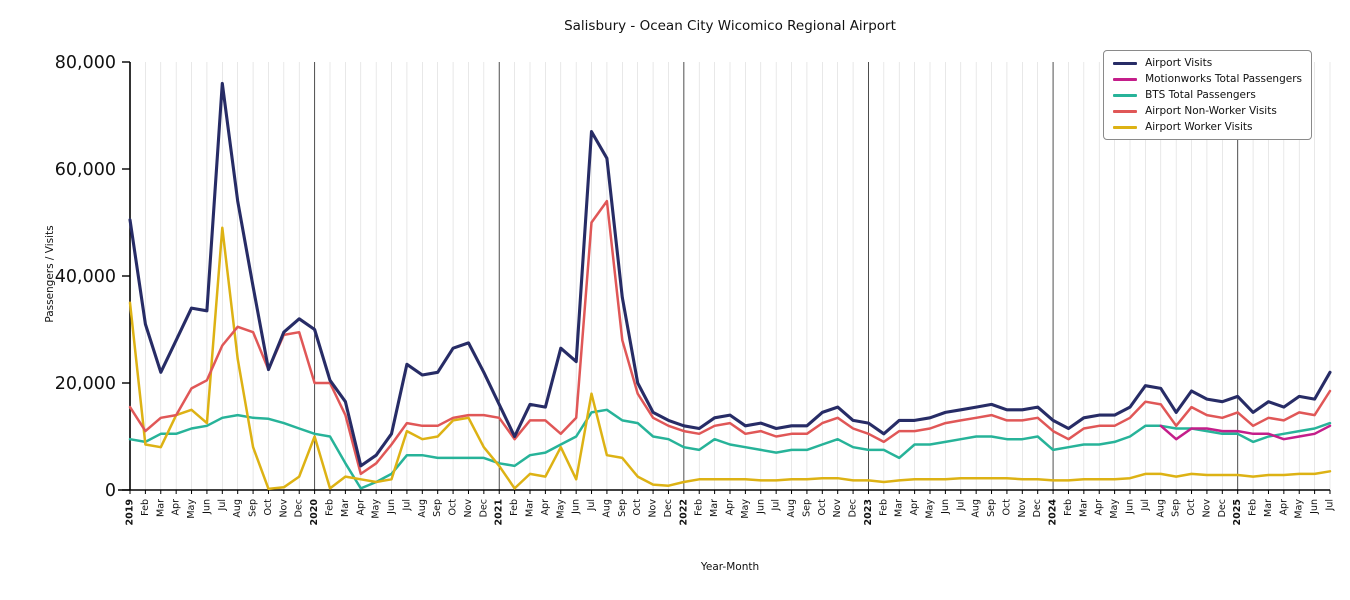 The height and width of the screenshot is (600, 1350). What do you see at coordinates (683, 512) in the screenshot?
I see `x-tick-label: 2022` at bounding box center [683, 512].